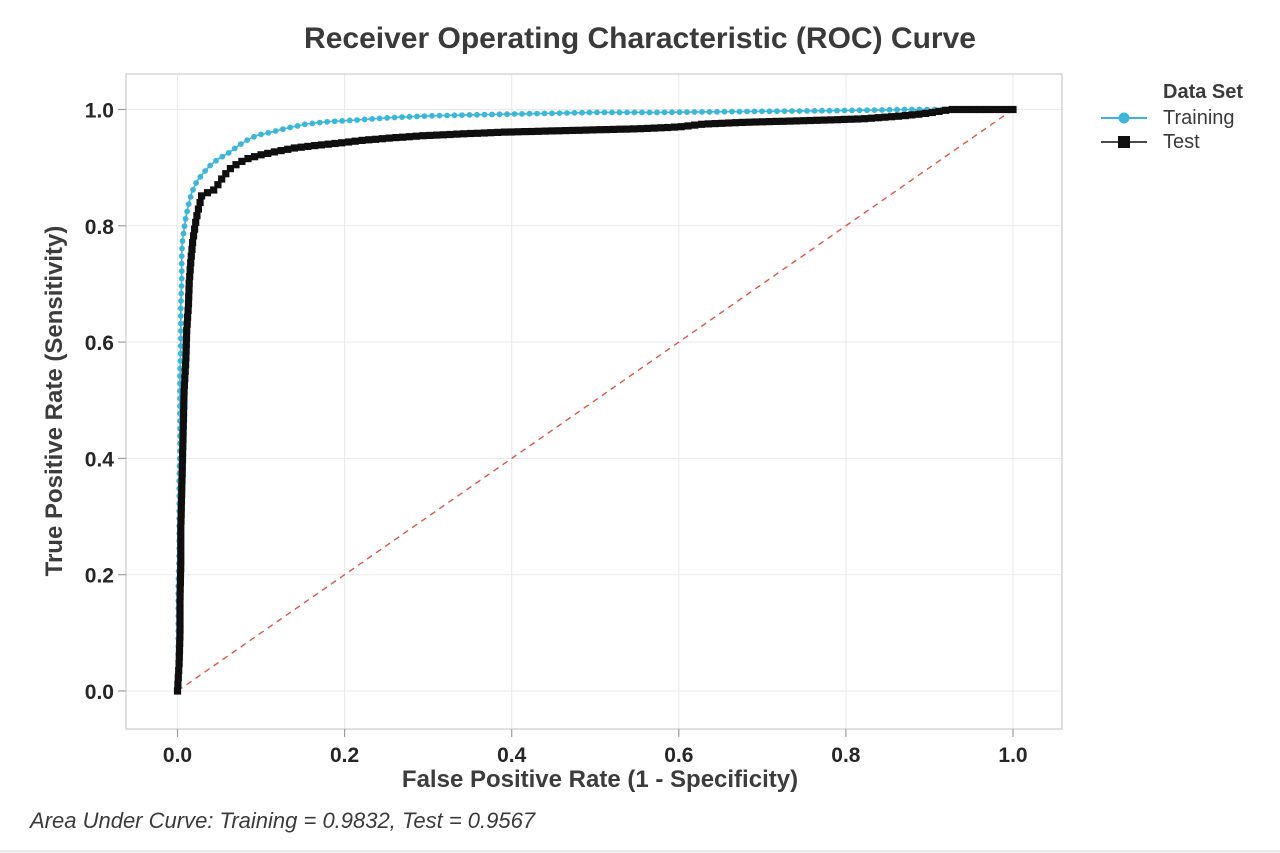 The width and height of the screenshot is (1280, 853). What do you see at coordinates (344, 755) in the screenshot?
I see `x-tick-label: 0.2` at bounding box center [344, 755].